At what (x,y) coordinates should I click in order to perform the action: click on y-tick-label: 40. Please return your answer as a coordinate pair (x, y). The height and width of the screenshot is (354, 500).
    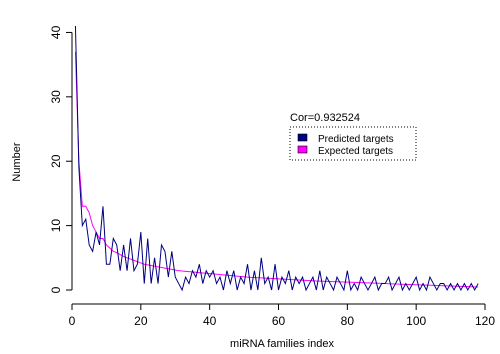
    Looking at the image, I should click on (56, 32).